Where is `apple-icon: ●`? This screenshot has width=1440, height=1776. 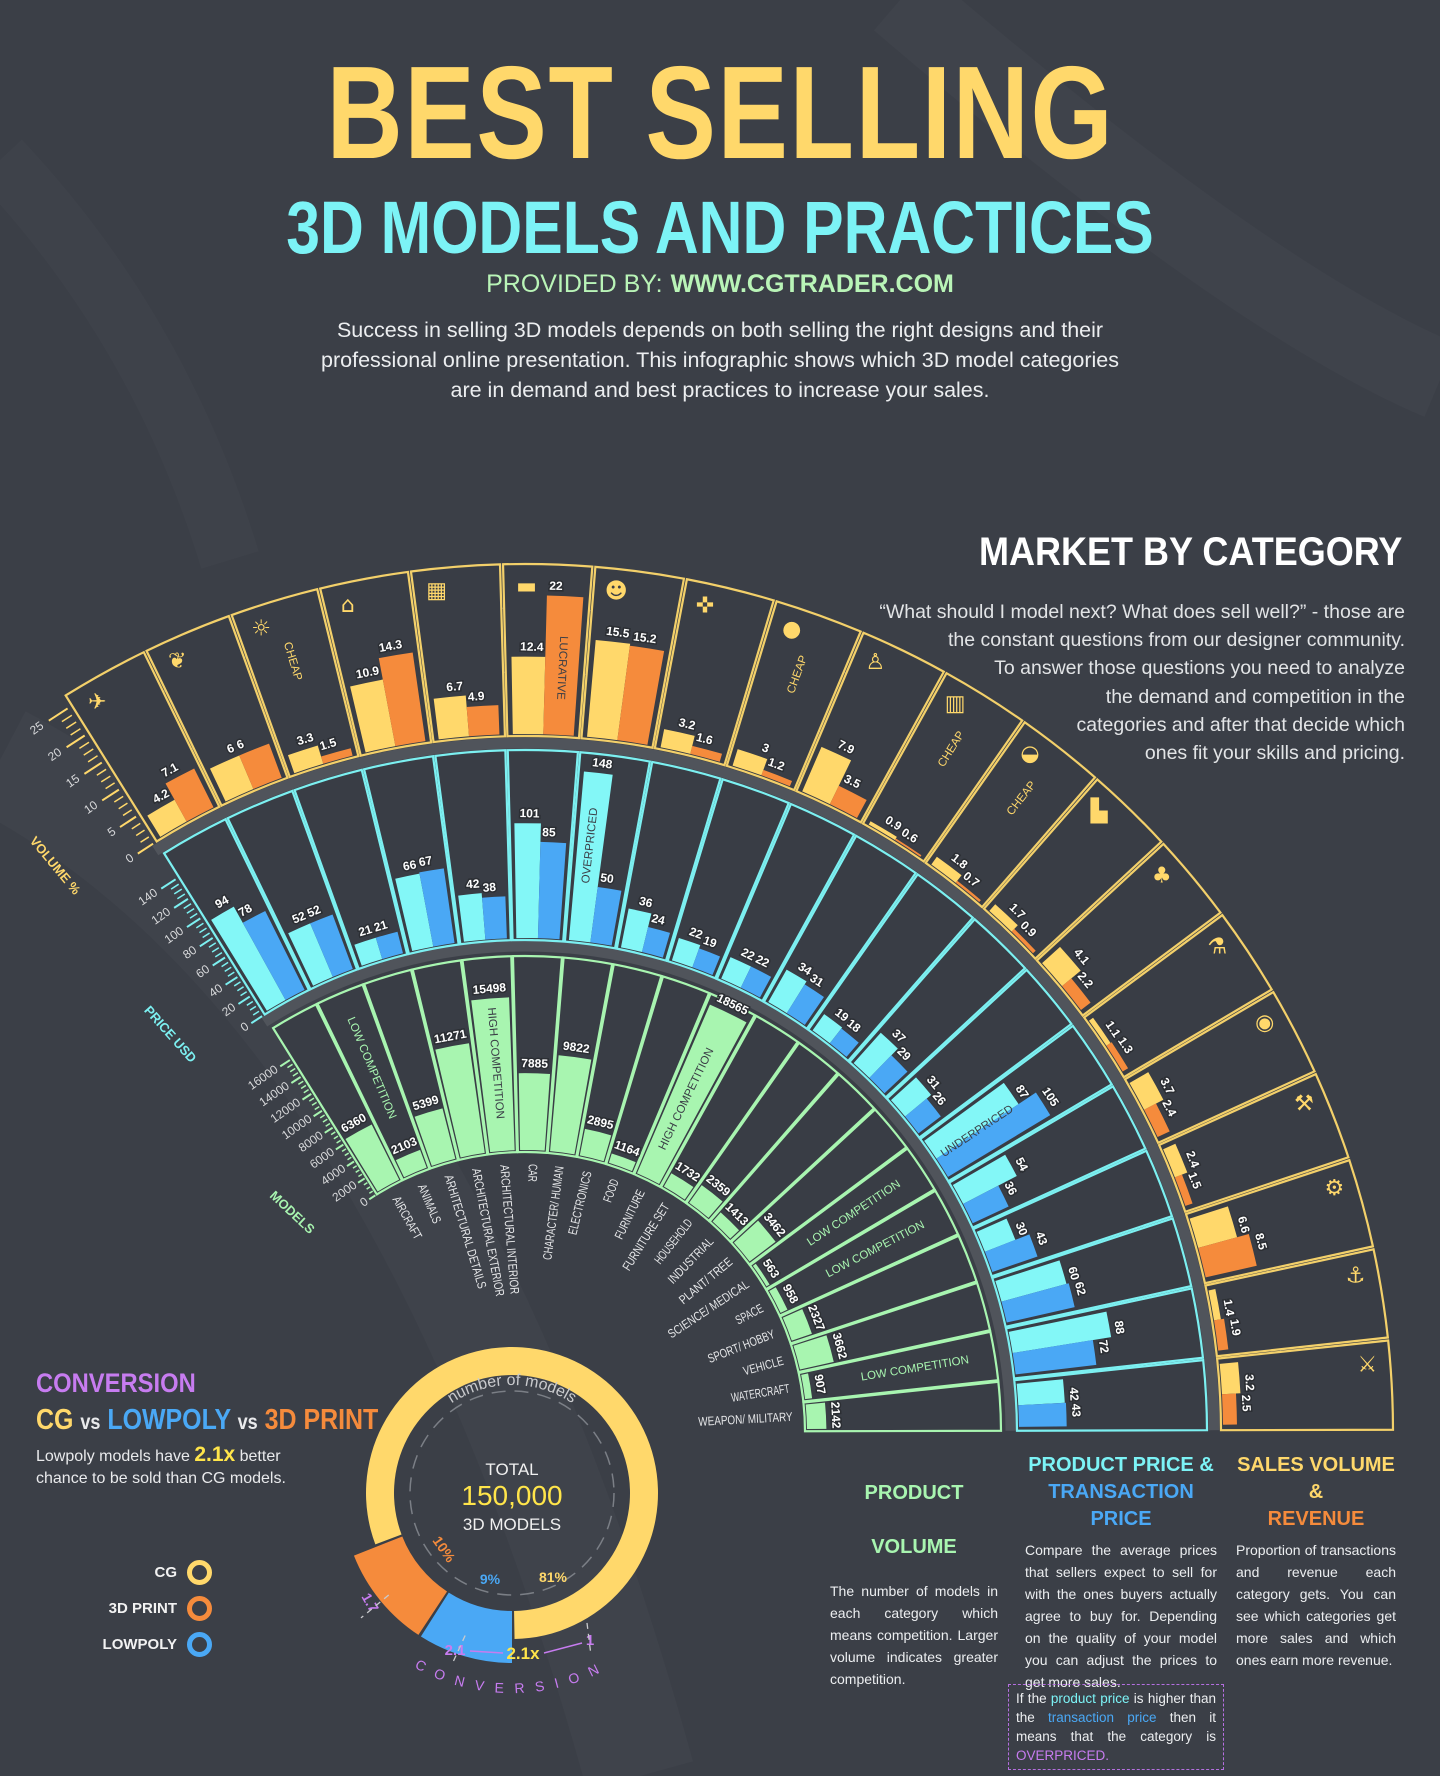 apple-icon: ● is located at coordinates (791, 629).